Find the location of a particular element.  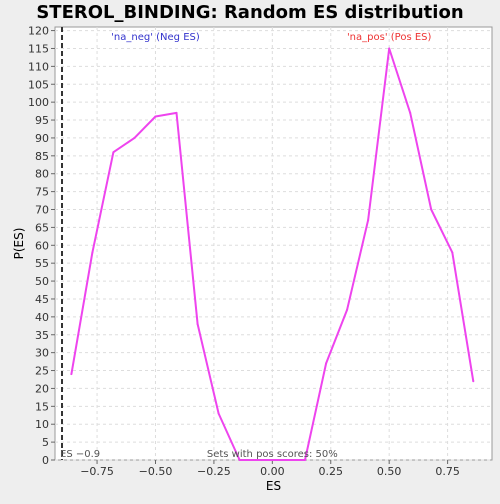

y-tick-label: 0 is located at coordinates (45, 460).